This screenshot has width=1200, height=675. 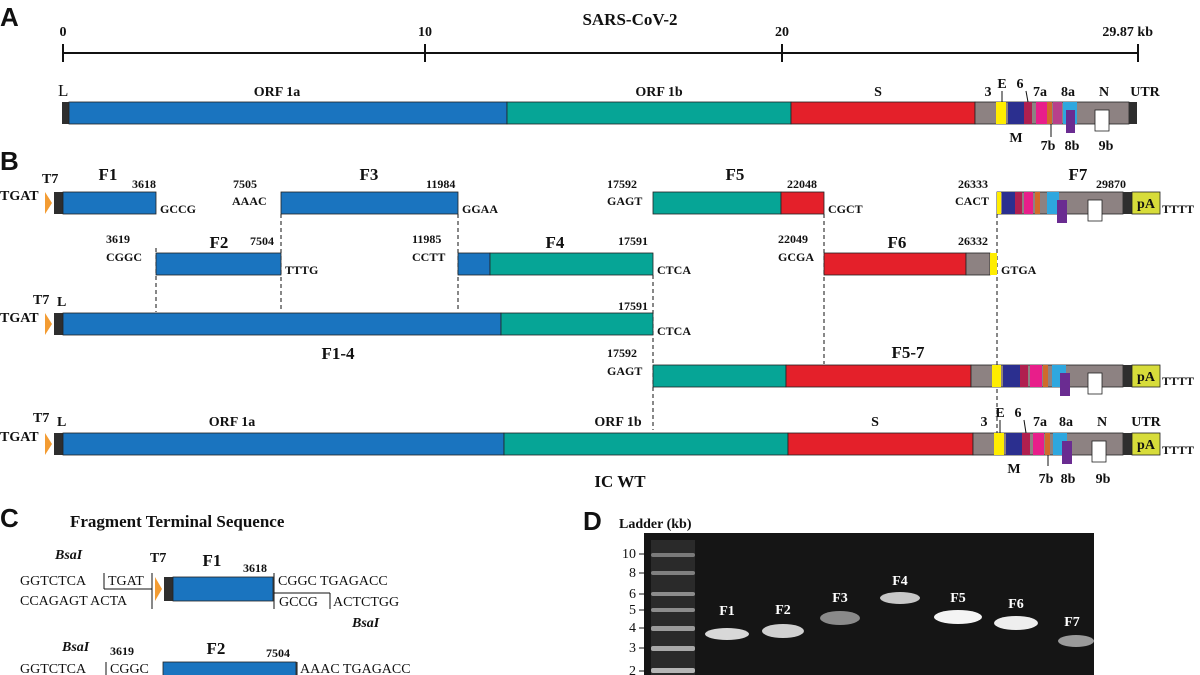 I want to click on m-gene-block, so click(x=1016, y=113).